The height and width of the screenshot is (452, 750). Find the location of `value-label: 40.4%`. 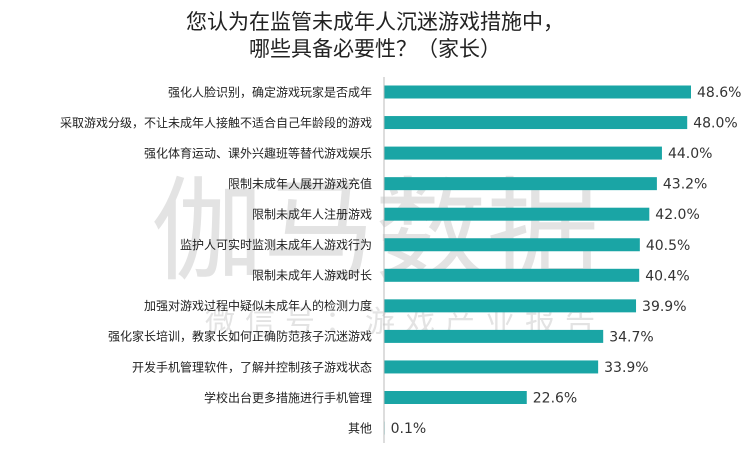

value-label: 40.4% is located at coordinates (667, 276).